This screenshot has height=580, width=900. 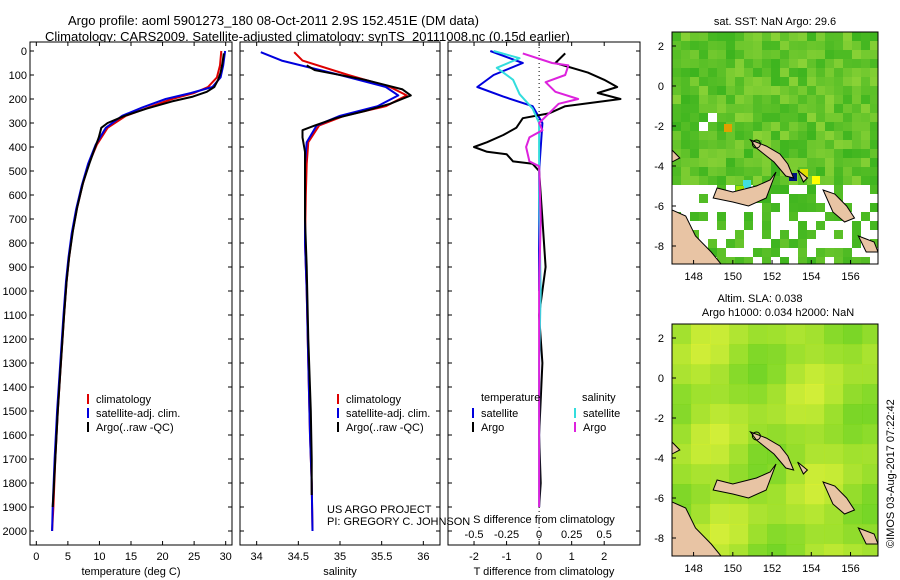 I want to click on map-ytick-label: -4, so click(x=659, y=459).